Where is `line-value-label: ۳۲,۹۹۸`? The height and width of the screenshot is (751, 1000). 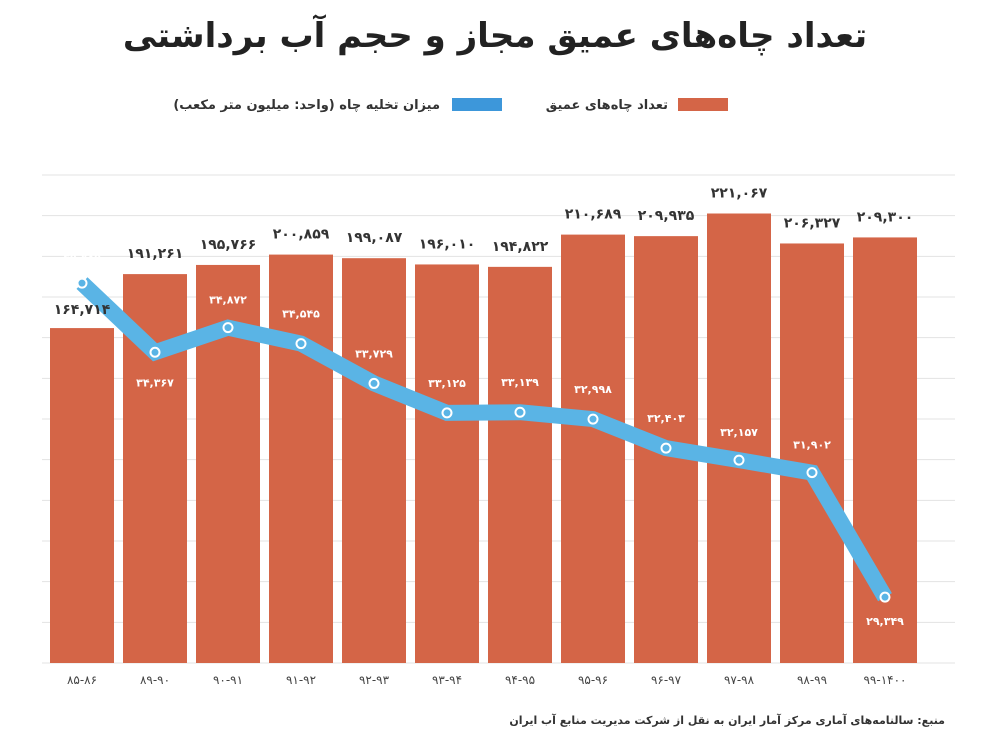
line-value-label: ۳۲,۹۹۸ is located at coordinates (593, 389).